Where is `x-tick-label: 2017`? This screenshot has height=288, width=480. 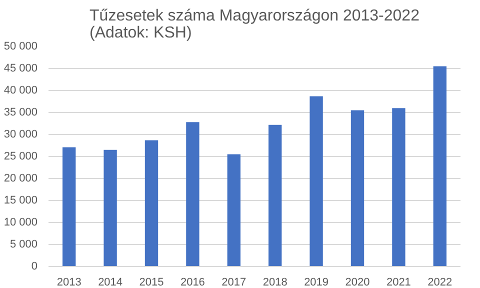
x-tick-label: 2017 is located at coordinates (234, 282).